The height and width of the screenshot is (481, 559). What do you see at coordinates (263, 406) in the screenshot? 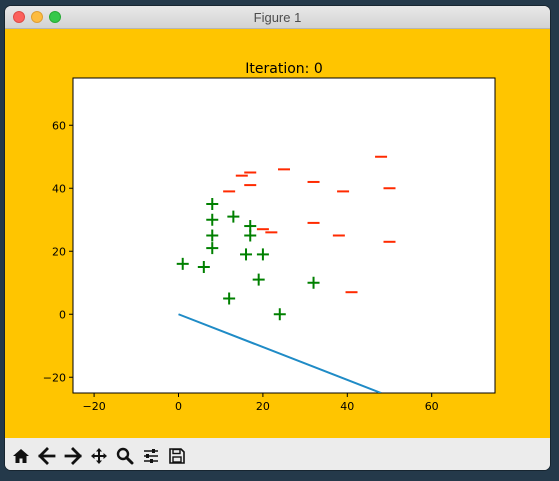
I see `x-tick-label: 20` at bounding box center [263, 406].